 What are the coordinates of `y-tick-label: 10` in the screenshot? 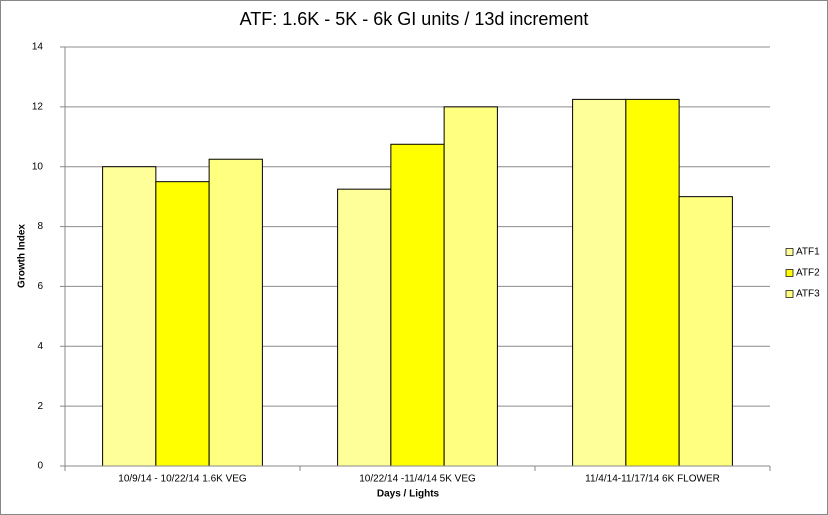 It's located at (38, 166).